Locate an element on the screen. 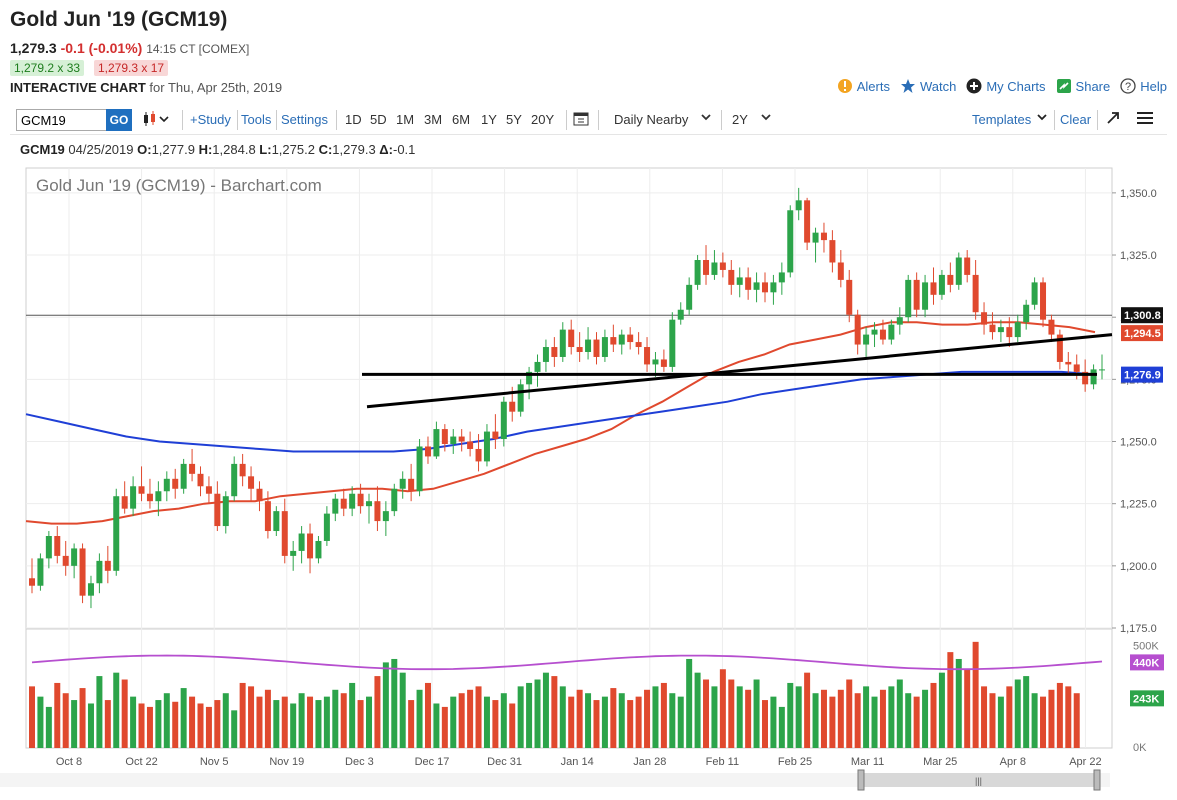 This screenshot has height=800, width=1177. go-button: GO is located at coordinates (119, 120).